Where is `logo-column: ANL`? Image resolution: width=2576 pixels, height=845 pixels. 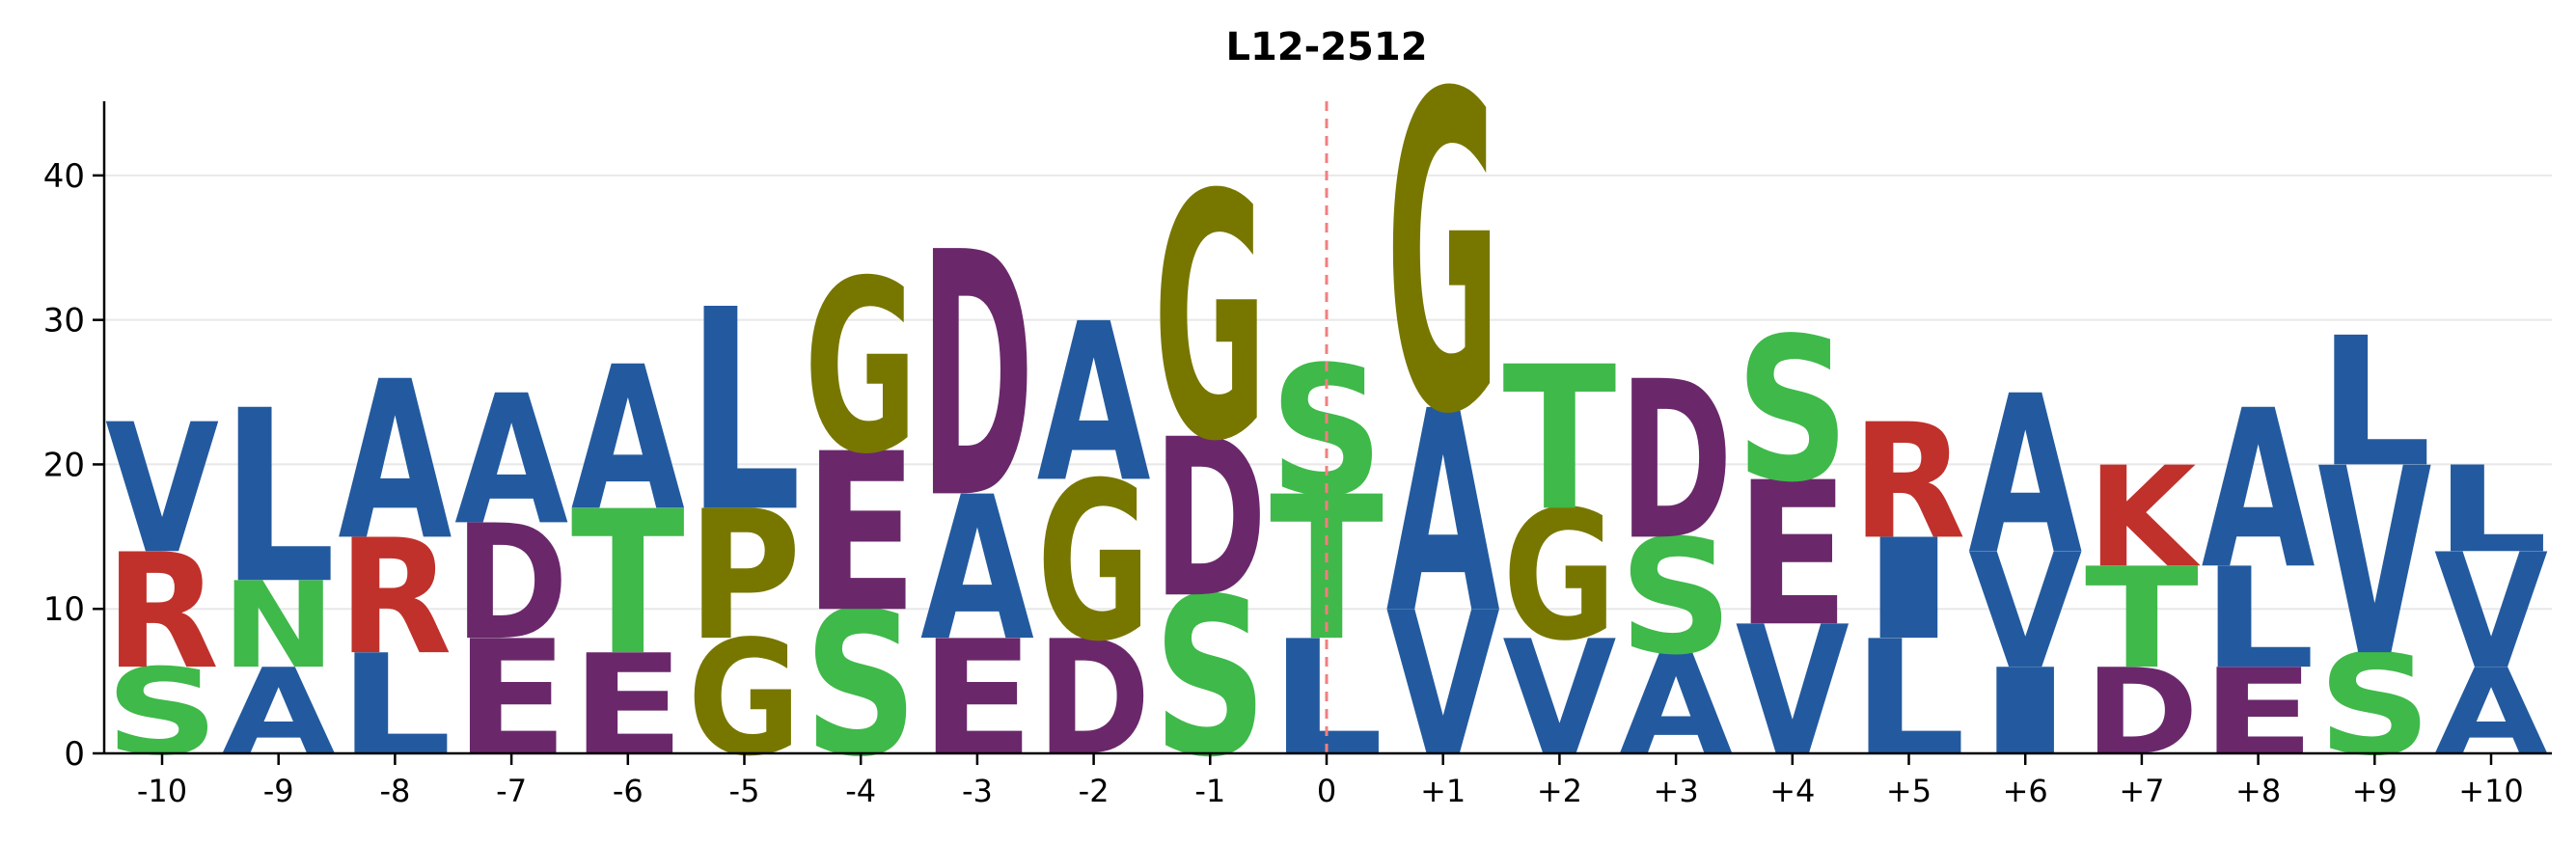
logo-column: ANL is located at coordinates (279, 571).